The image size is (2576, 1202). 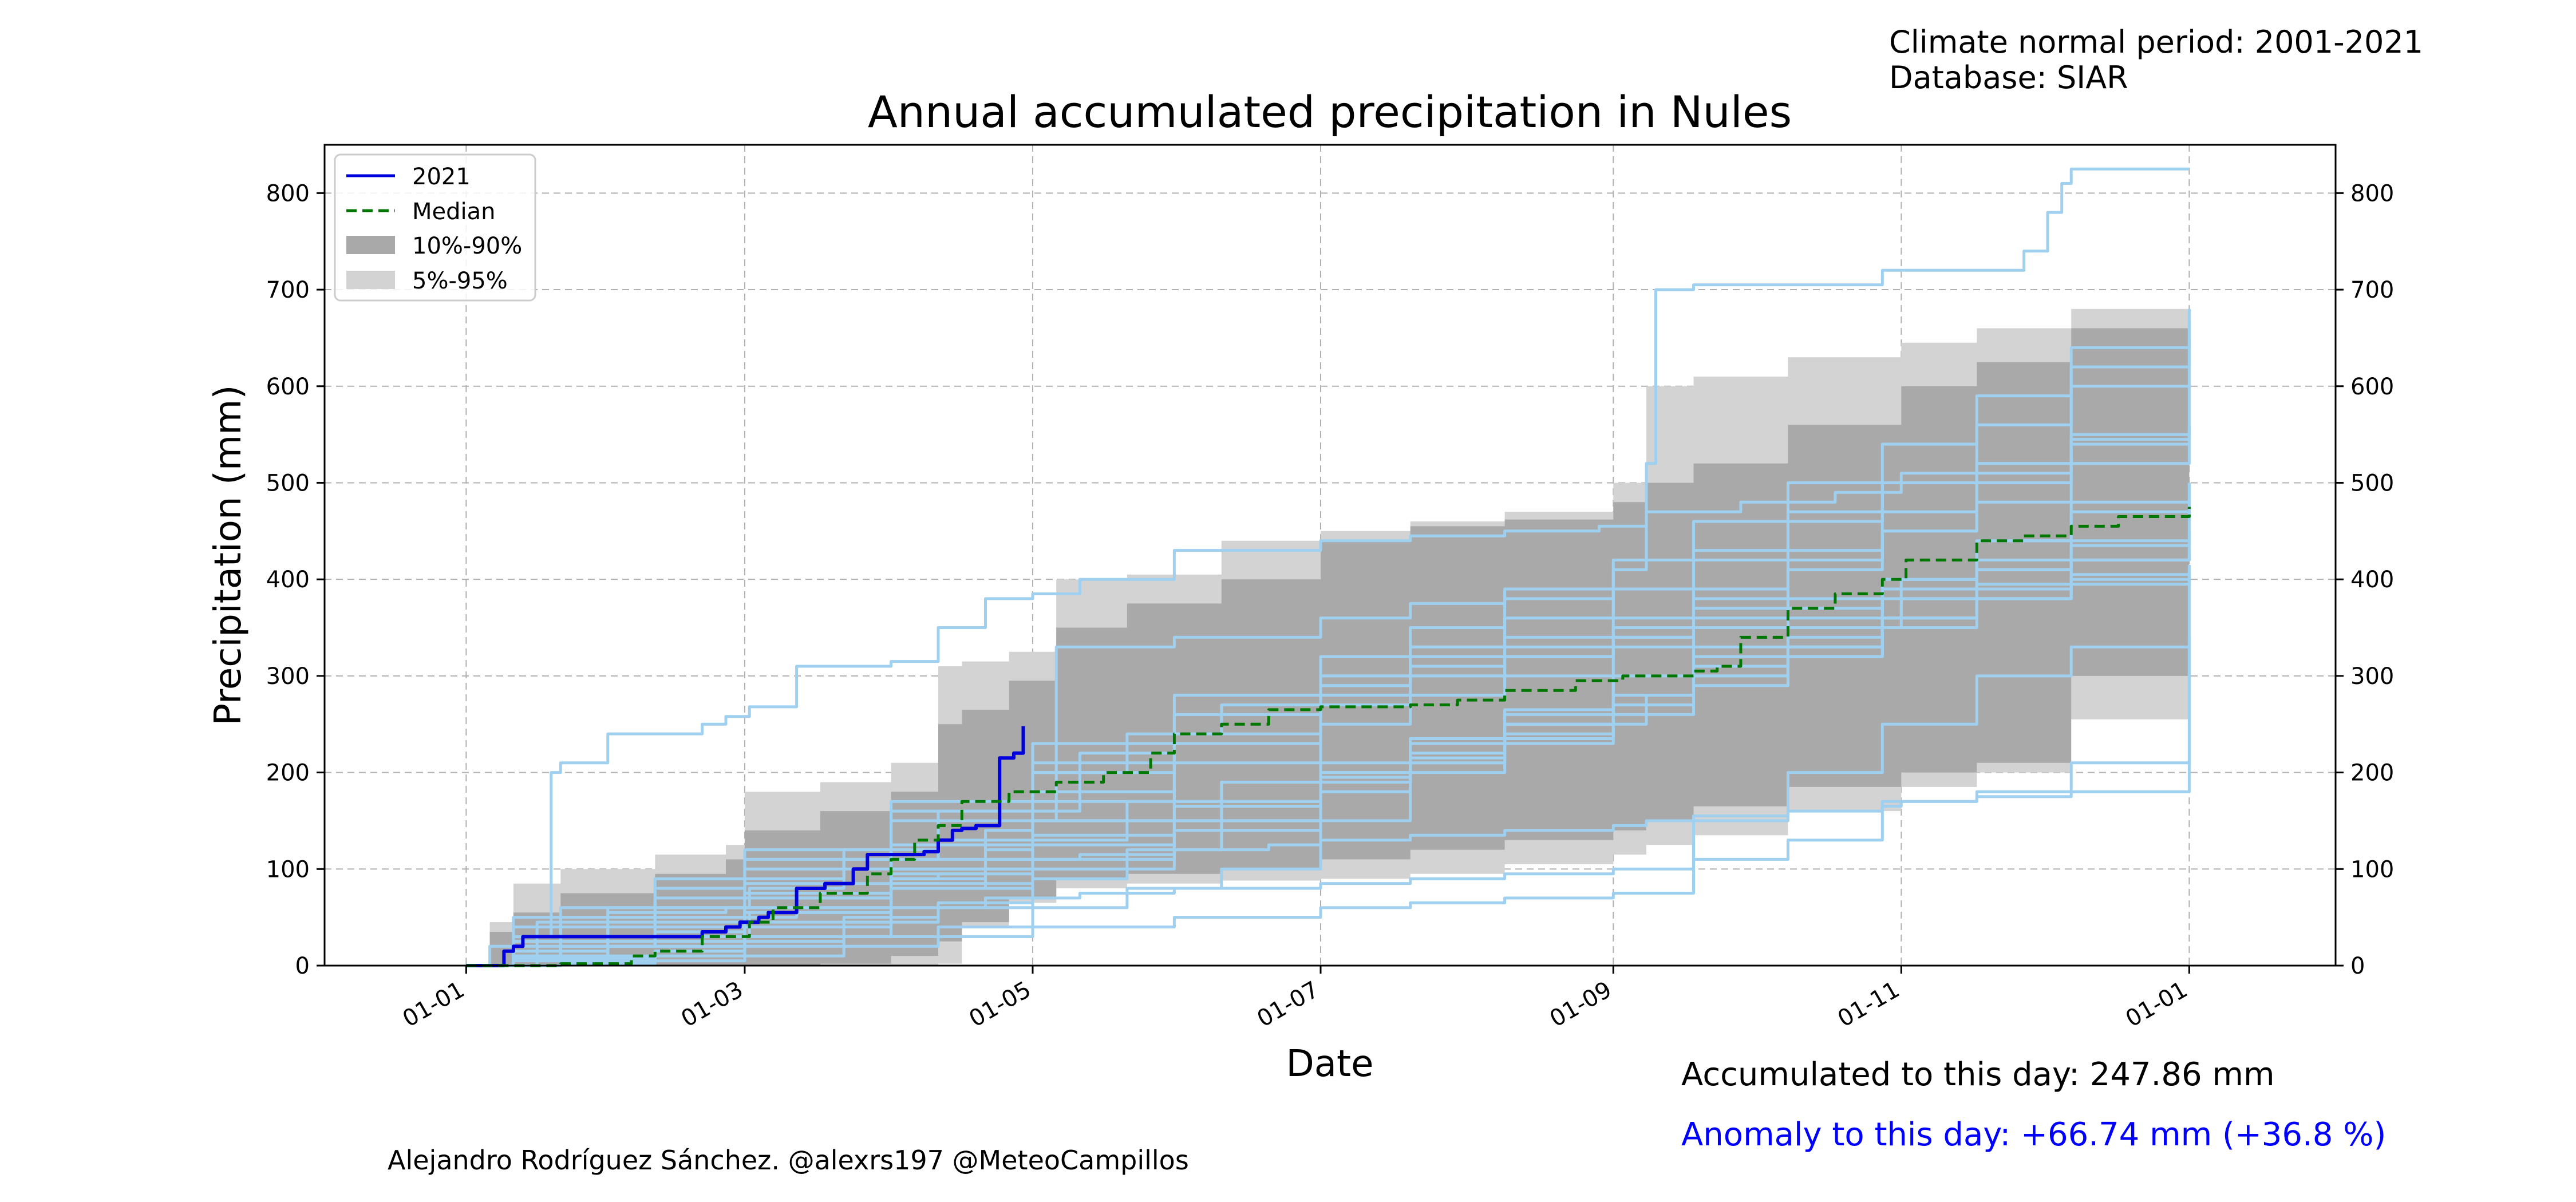 What do you see at coordinates (2008, 78) in the screenshot?
I see `database-text: Database: SIAR` at bounding box center [2008, 78].